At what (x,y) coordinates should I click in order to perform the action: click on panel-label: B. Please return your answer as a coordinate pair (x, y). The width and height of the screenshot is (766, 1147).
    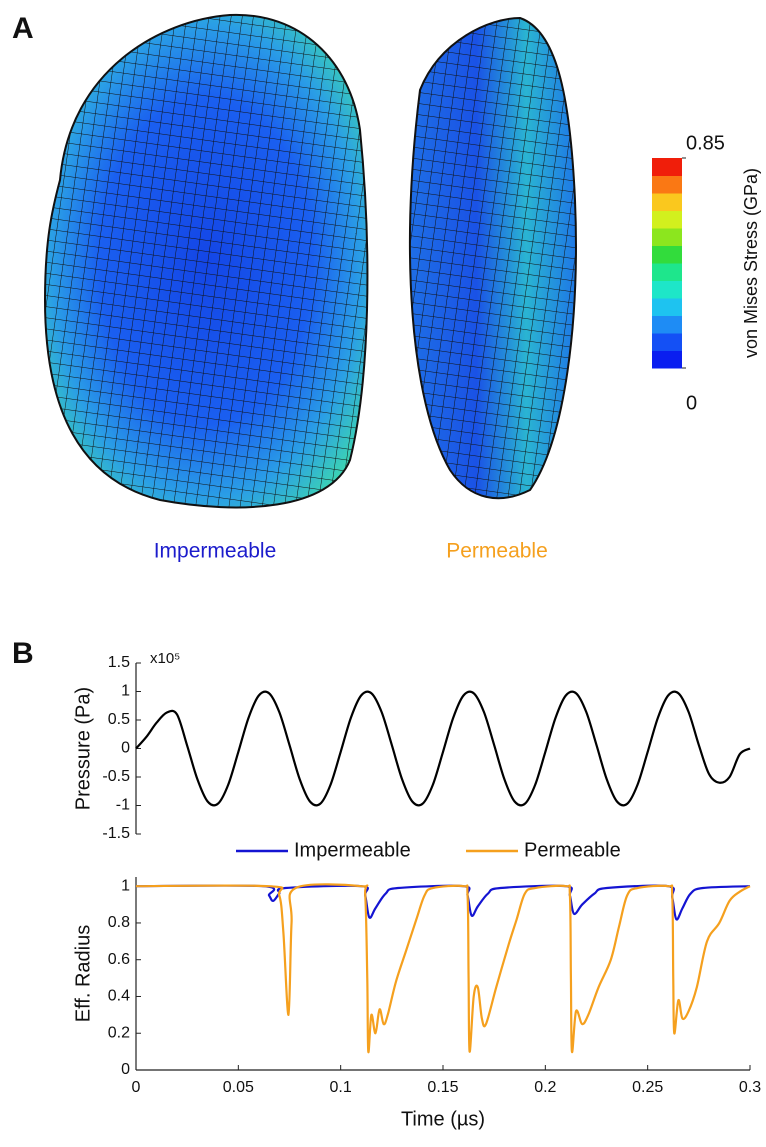
    Looking at the image, I should click on (23, 653).